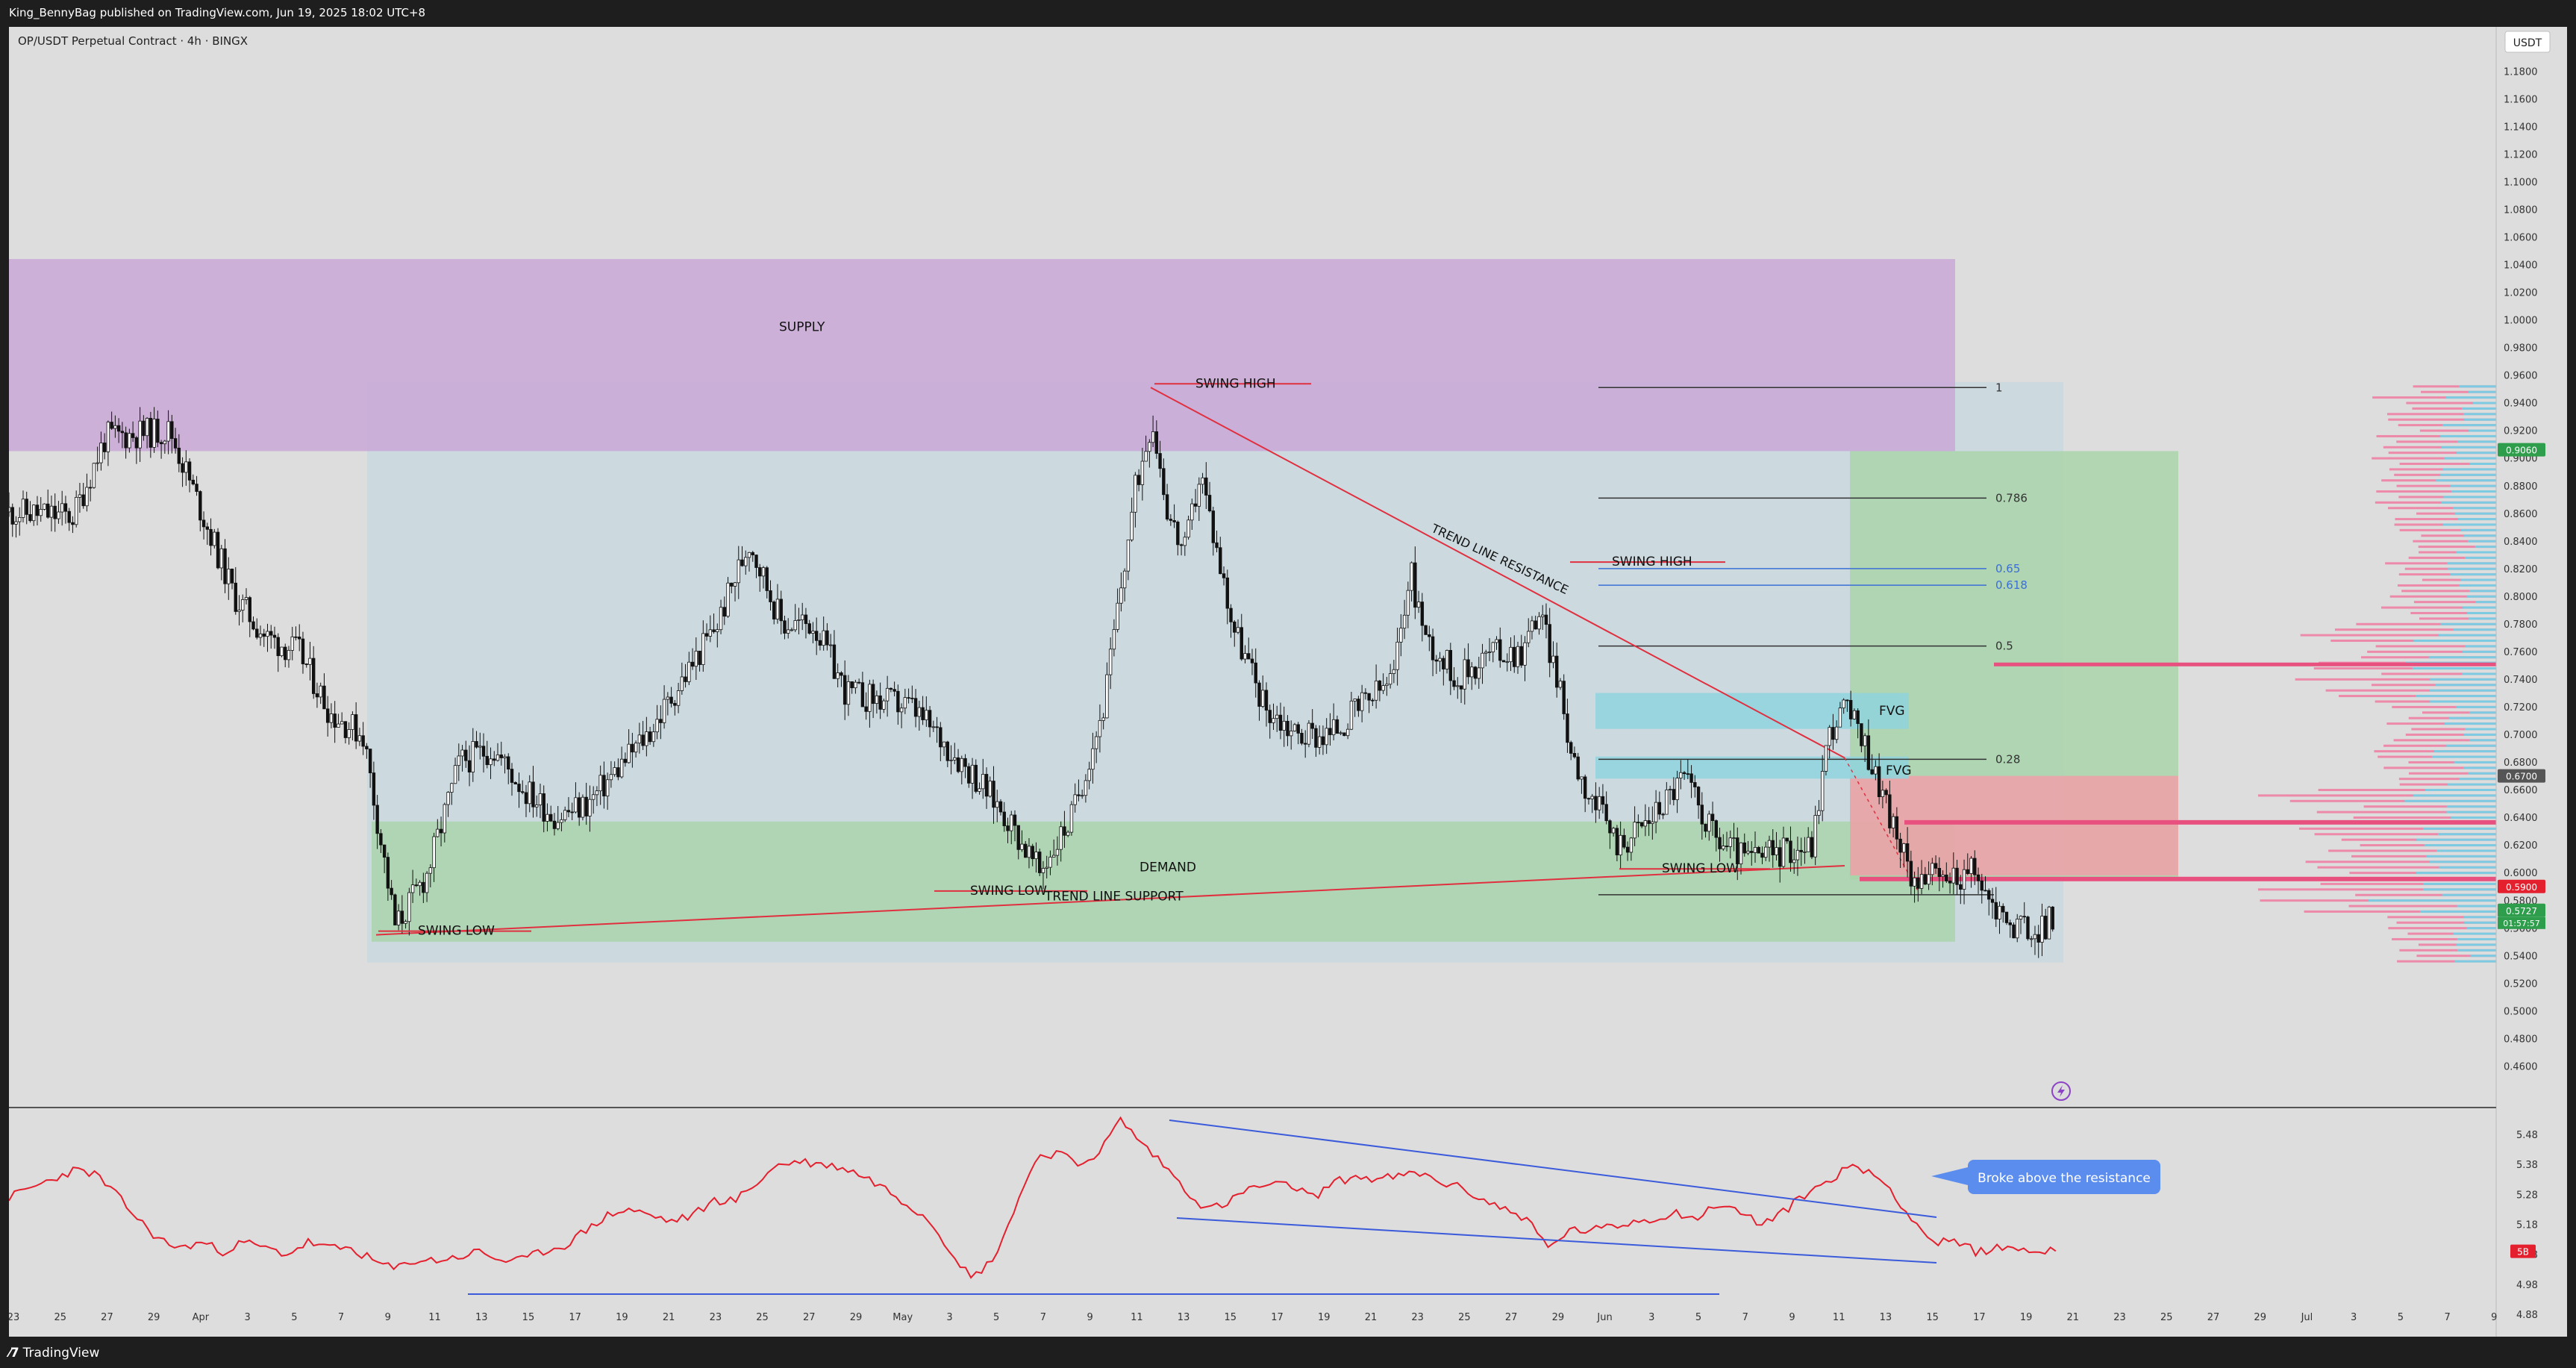 The image size is (2576, 1368). I want to click on fib-level-label: 0.28, so click(2007, 759).